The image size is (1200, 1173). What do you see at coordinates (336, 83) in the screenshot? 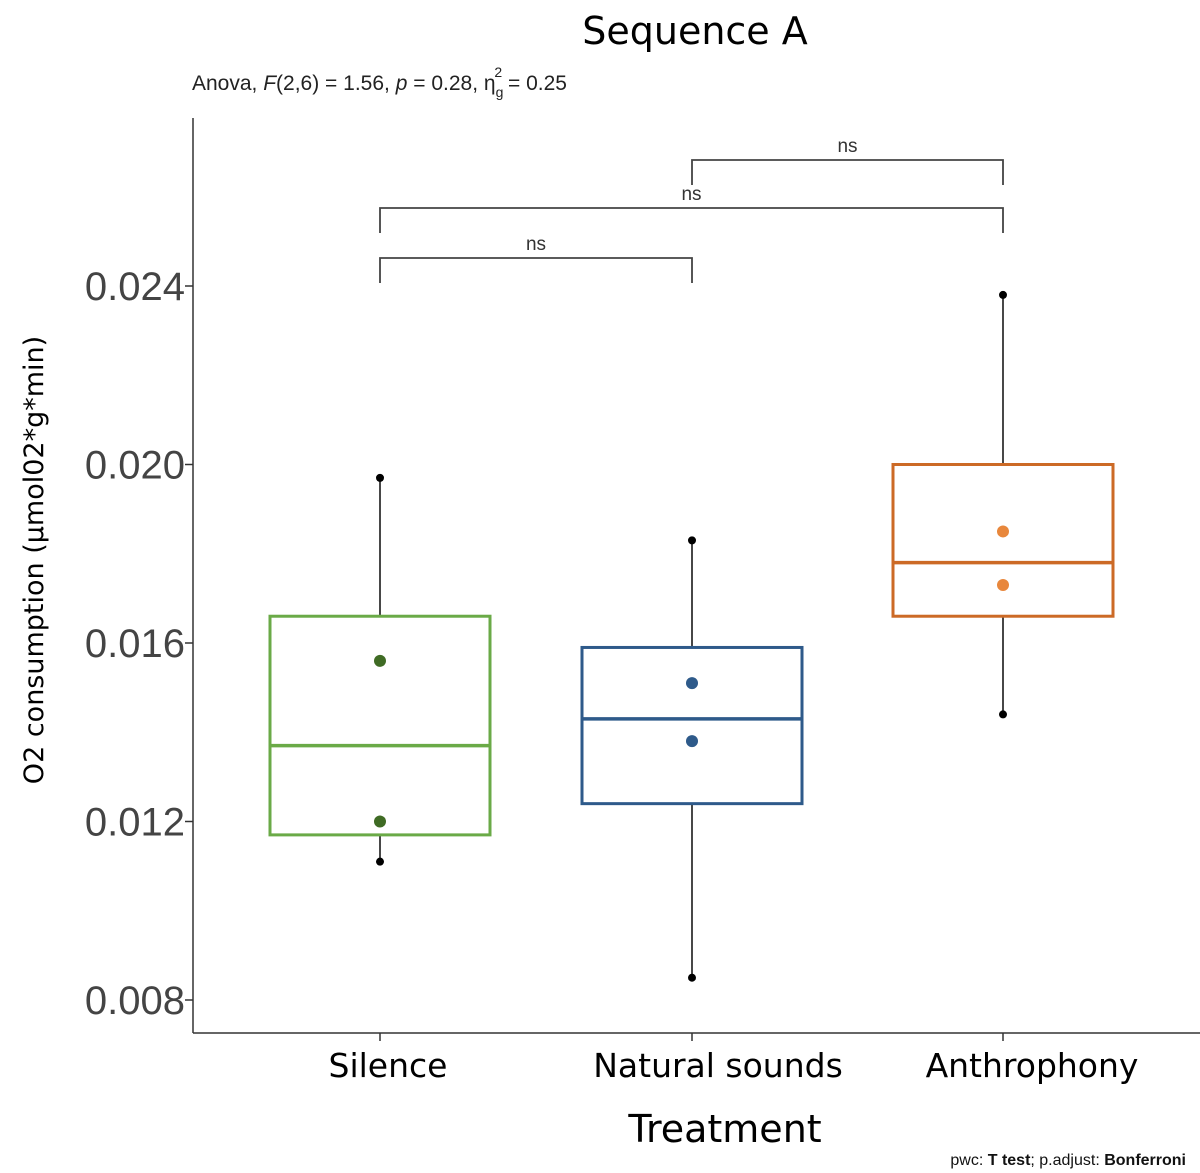
I see `subtitle-f-args: (2,6) = 1.56,` at bounding box center [336, 83].